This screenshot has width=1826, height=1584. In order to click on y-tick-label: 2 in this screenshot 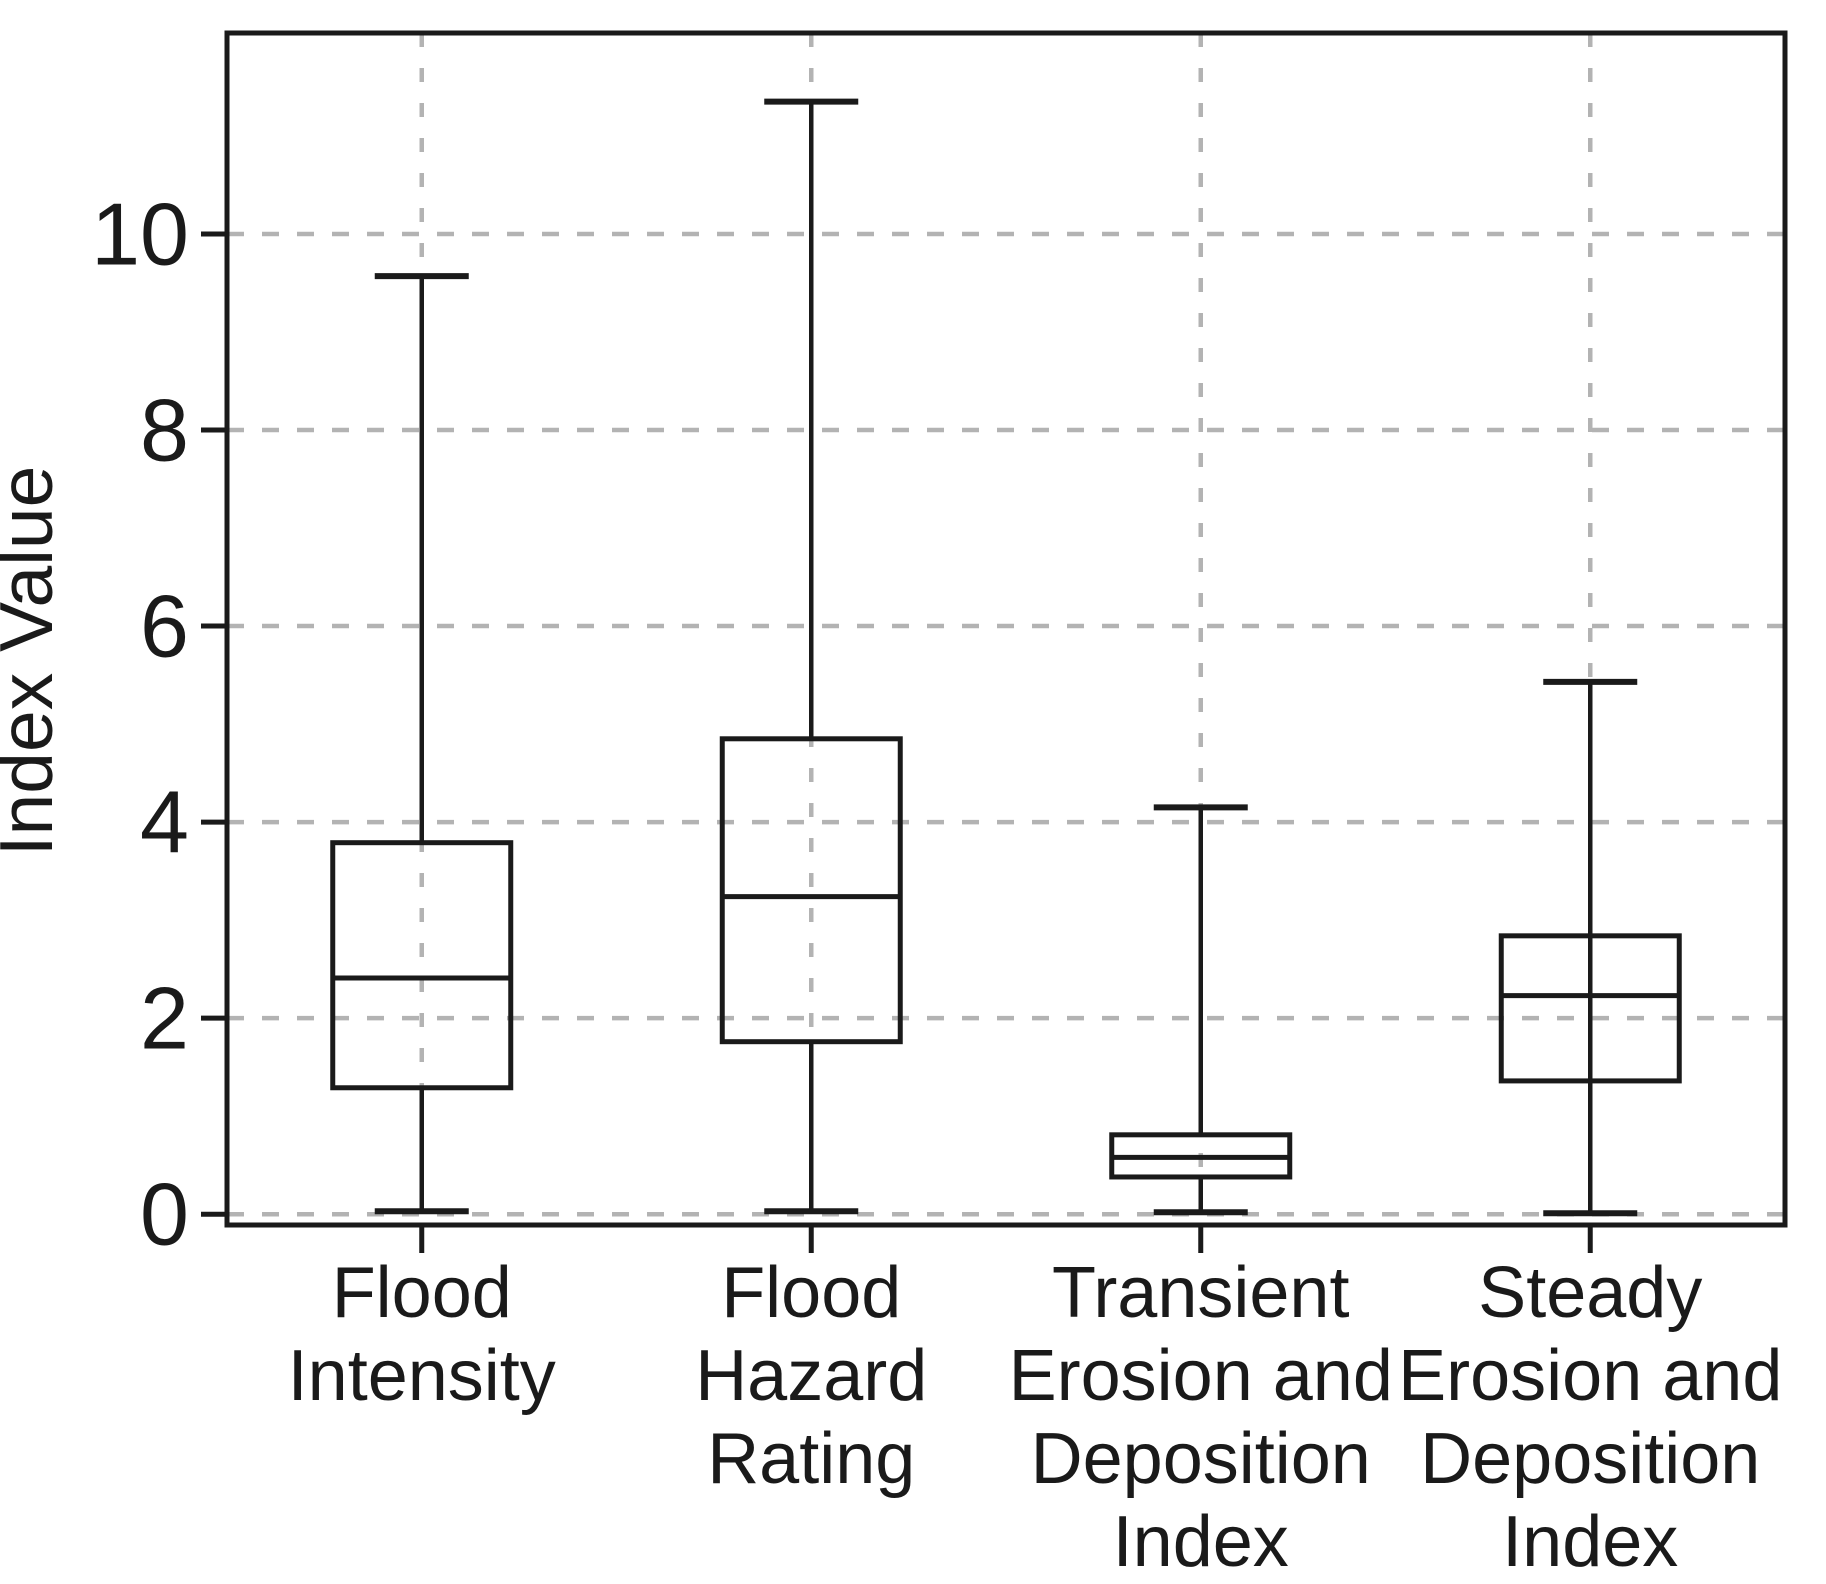, I will do `click(164, 1018)`.